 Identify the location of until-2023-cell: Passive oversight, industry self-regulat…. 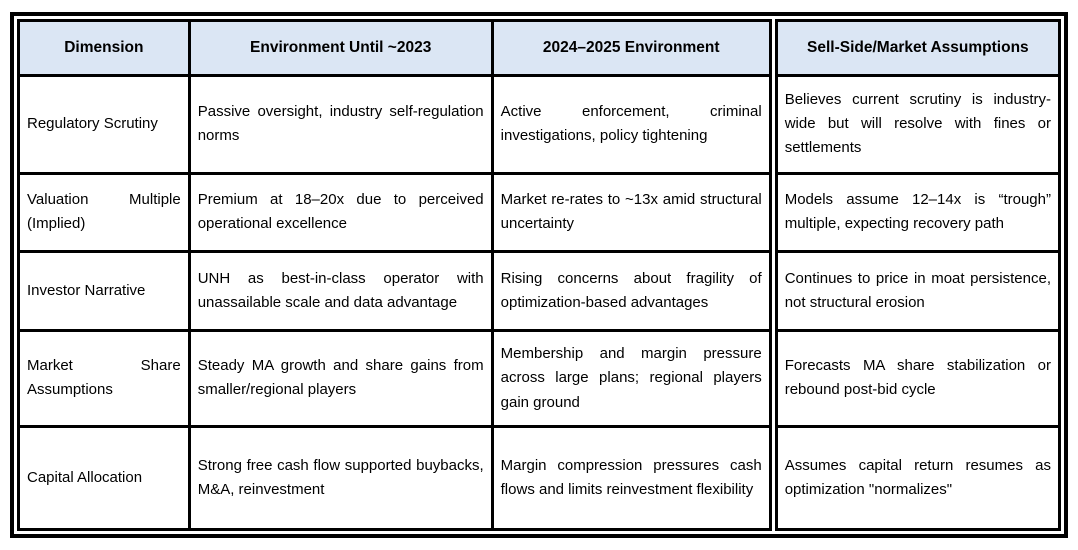
(340, 124).